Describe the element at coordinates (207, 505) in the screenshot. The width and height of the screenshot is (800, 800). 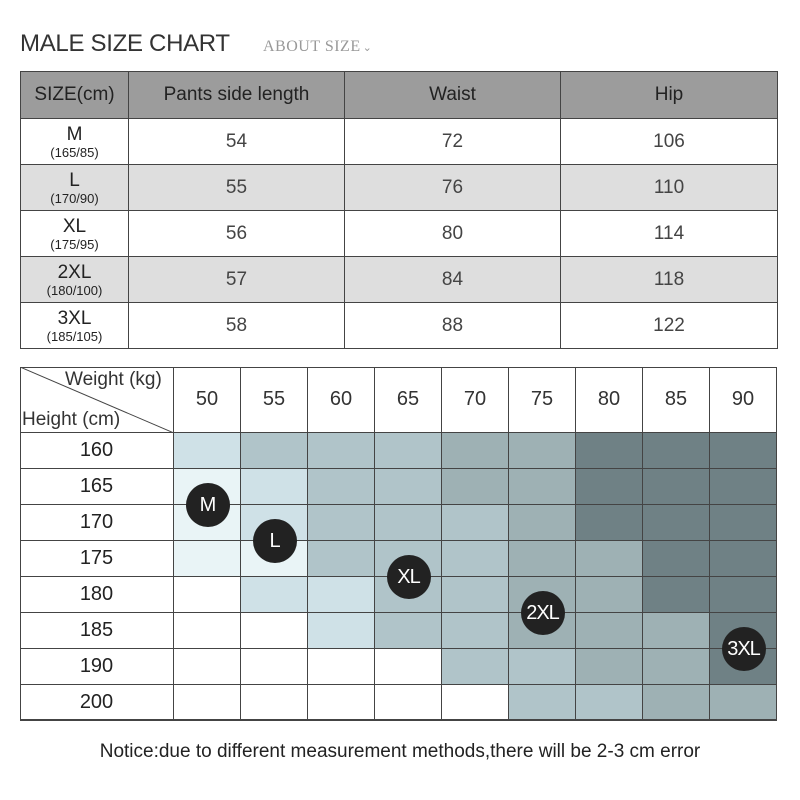
I see `size-marker: M` at that location.